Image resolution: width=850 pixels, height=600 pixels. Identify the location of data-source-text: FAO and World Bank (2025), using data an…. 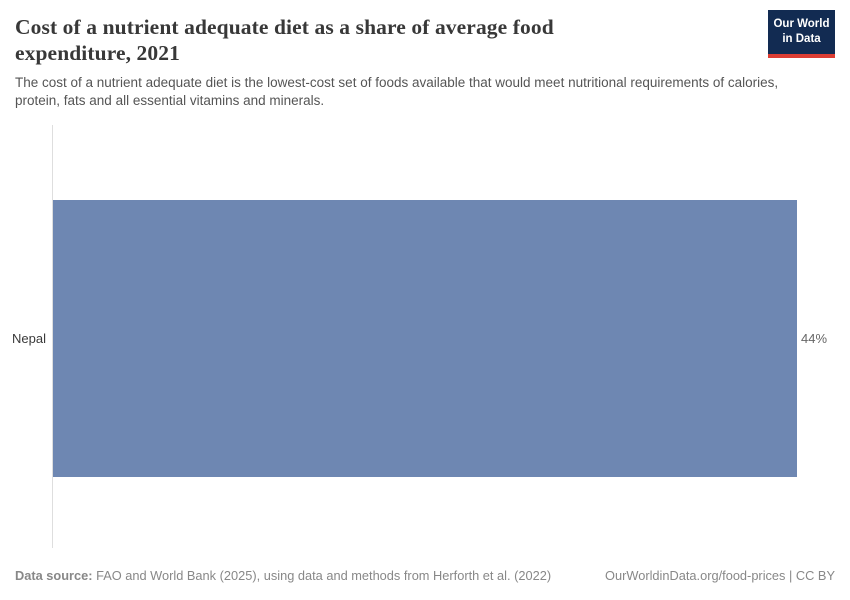
(324, 575).